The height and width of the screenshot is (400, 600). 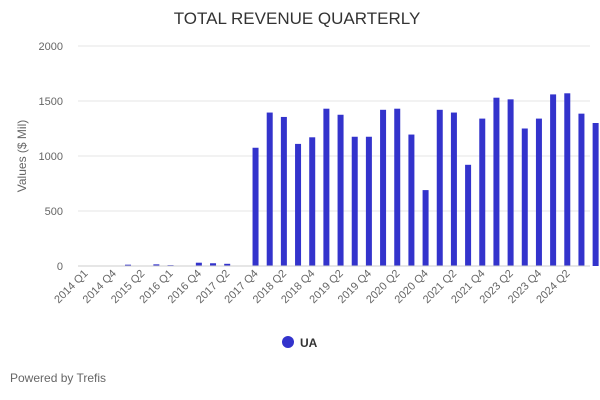 I want to click on powered-by-credit: Powered by Trefis, so click(x=58, y=378).